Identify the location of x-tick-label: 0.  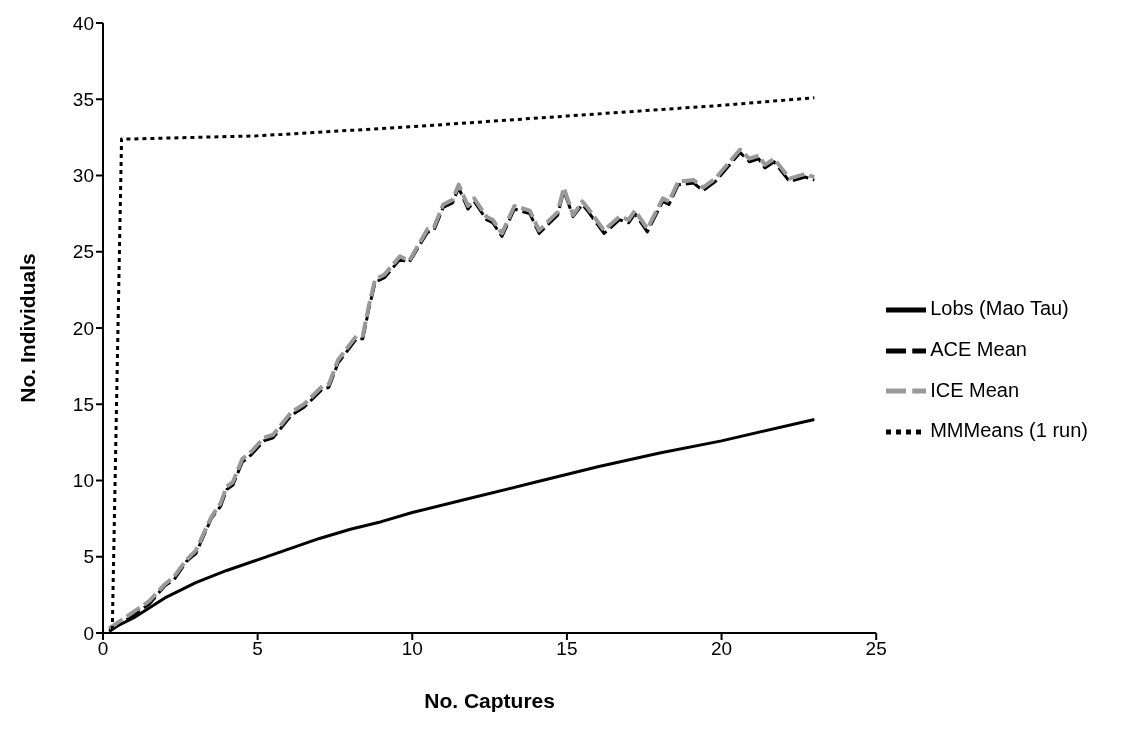
(103, 649).